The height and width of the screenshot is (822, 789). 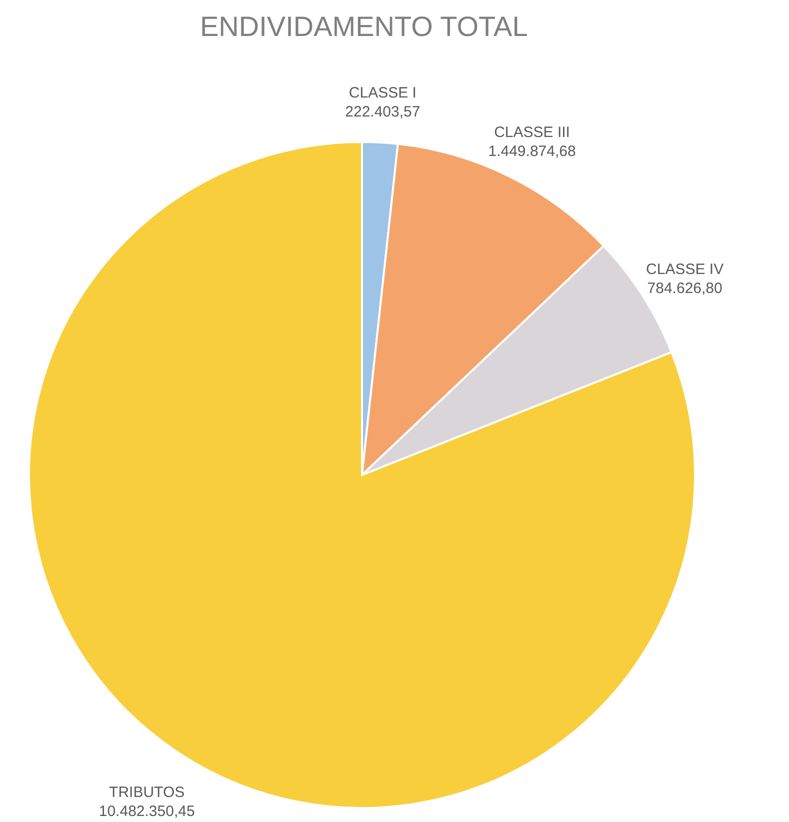 What do you see at coordinates (364, 26) in the screenshot?
I see `chart-title: ENDIVIDAMENTO TOTAL` at bounding box center [364, 26].